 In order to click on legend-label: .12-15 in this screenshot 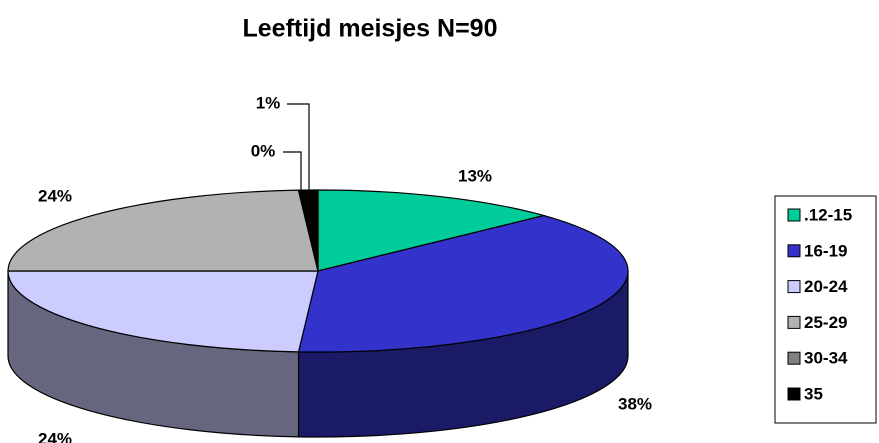, I will do `click(828, 214)`.